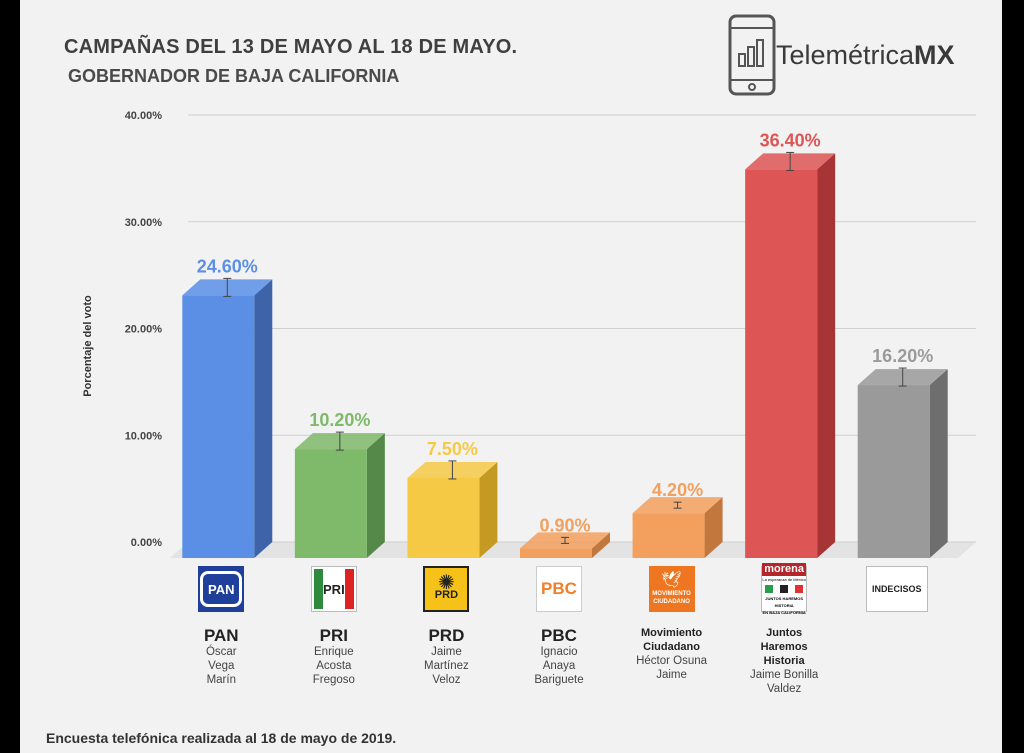 This screenshot has height=753, width=1024. What do you see at coordinates (144, 330) in the screenshot?
I see `y-tick-label: 20.00%` at bounding box center [144, 330].